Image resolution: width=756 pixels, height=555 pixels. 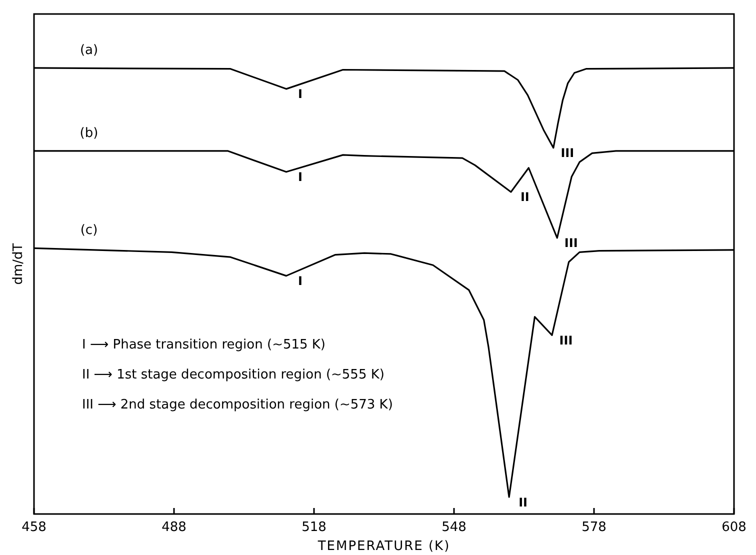 I want to click on annotation: II ⟶ 1st stage decomposition region (~555 K), so click(x=233, y=375).